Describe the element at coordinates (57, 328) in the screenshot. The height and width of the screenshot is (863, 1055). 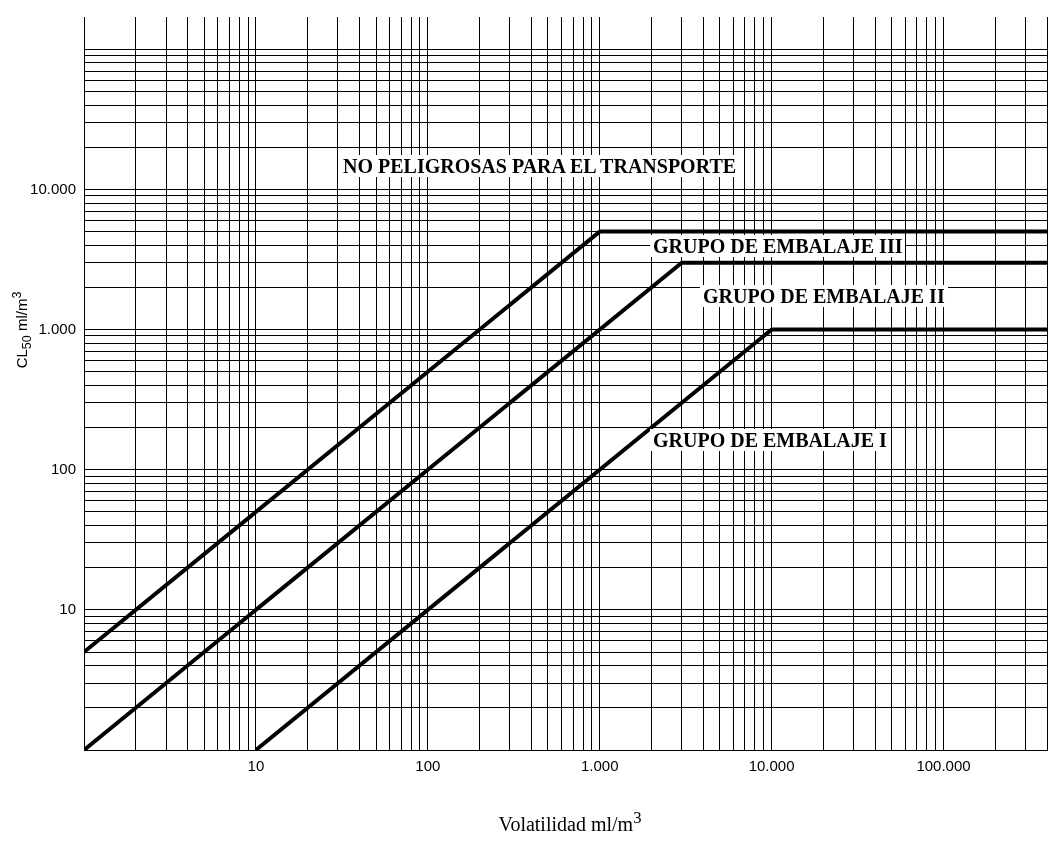
I see `y-tick-label: 1.000` at that location.